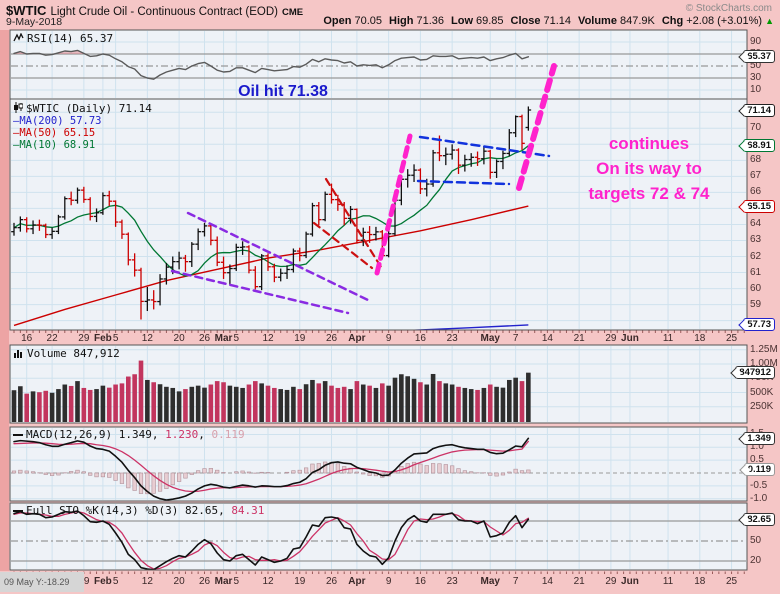 The width and height of the screenshot is (780, 594). I want to click on rsi-icon, so click(18, 39).